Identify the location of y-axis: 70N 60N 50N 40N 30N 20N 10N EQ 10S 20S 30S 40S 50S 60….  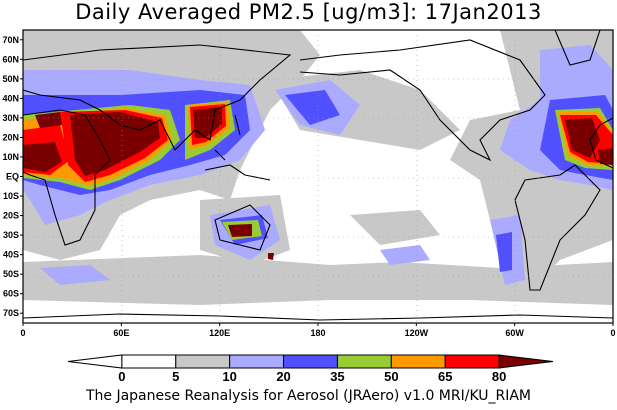
(12, 176).